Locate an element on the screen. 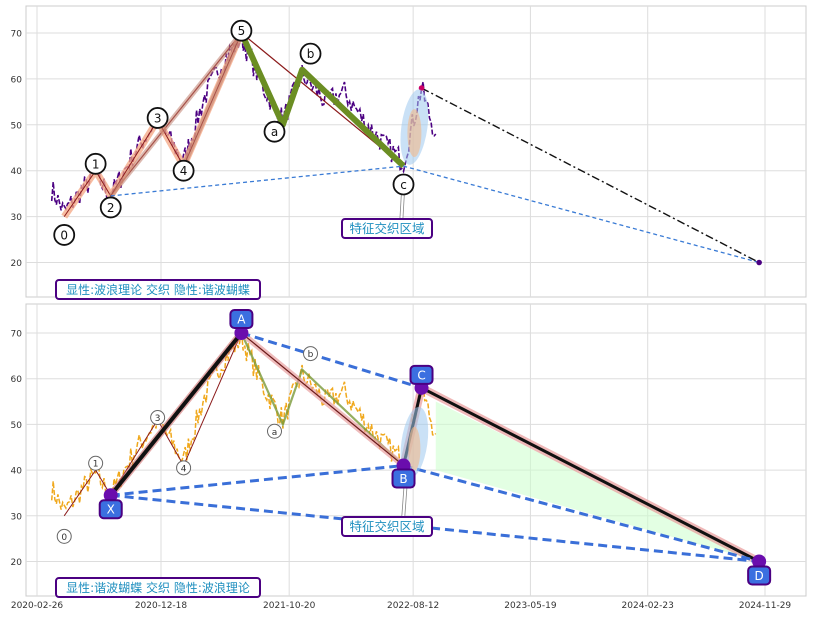 The height and width of the screenshot is (621, 813). projection-dashed-line is located at coordinates (435, 214).